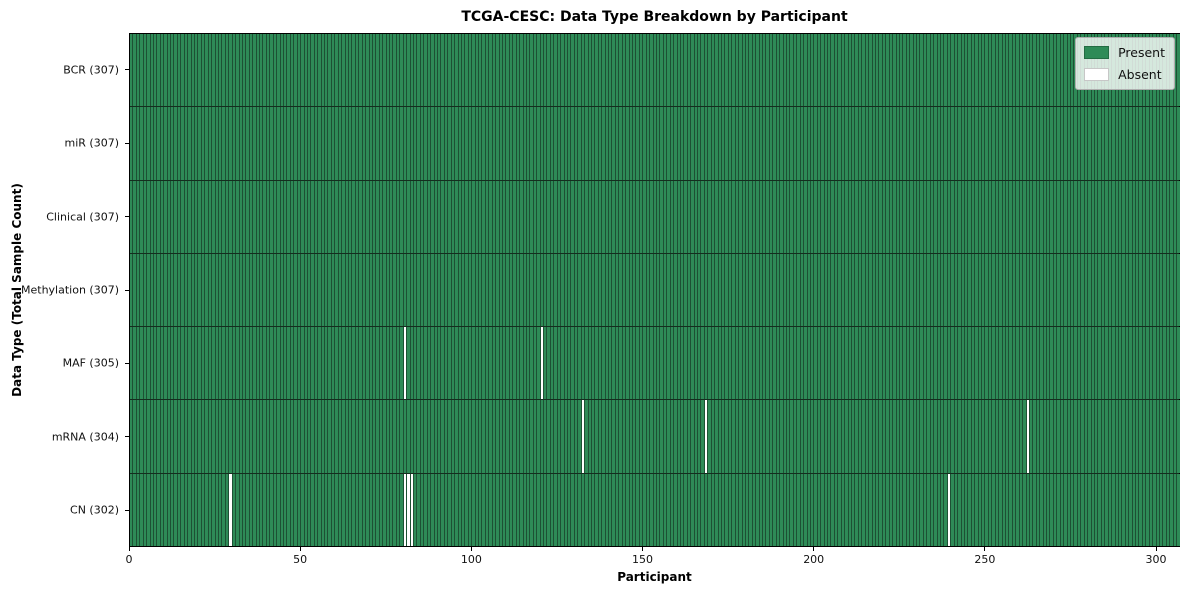 The width and height of the screenshot is (1200, 600). I want to click on x-tick-mark, so click(471, 549).